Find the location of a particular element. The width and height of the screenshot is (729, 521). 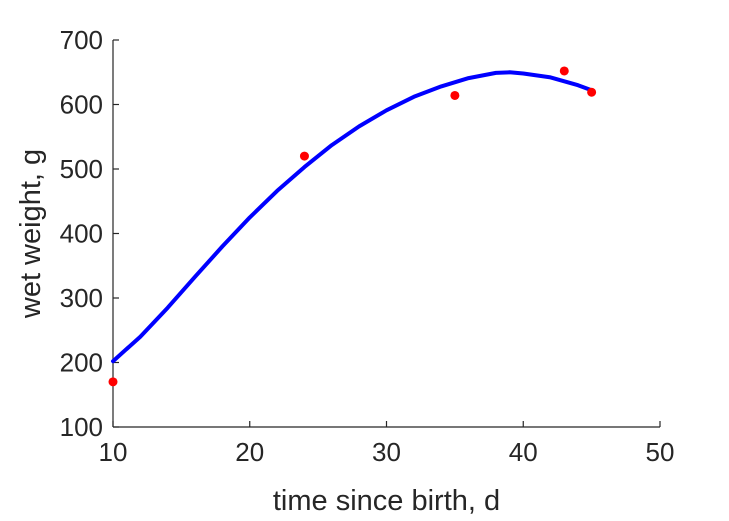

y-tick-label: 100 is located at coordinates (81, 427).